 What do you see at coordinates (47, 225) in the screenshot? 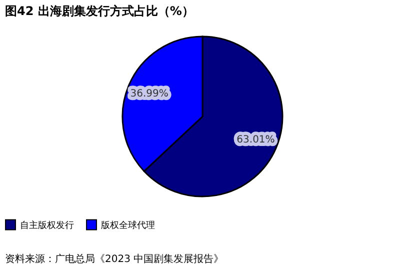
I see `legend-label: 自主版权发行` at bounding box center [47, 225].